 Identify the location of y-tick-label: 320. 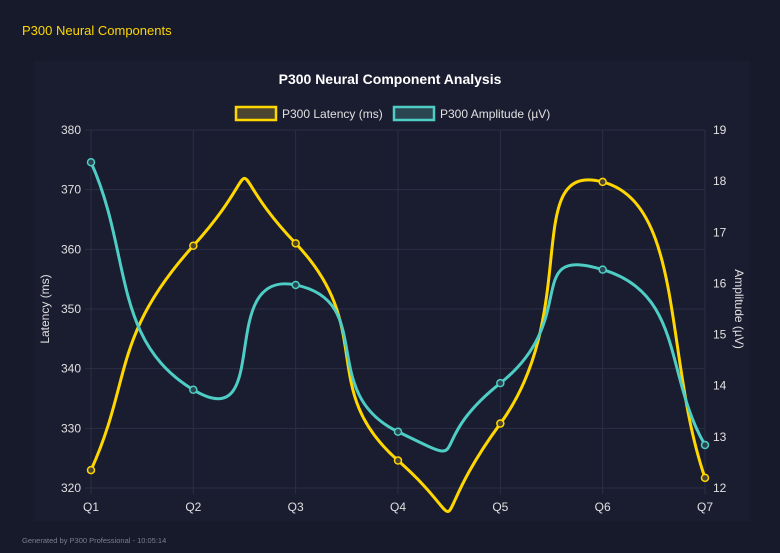
(71, 488).